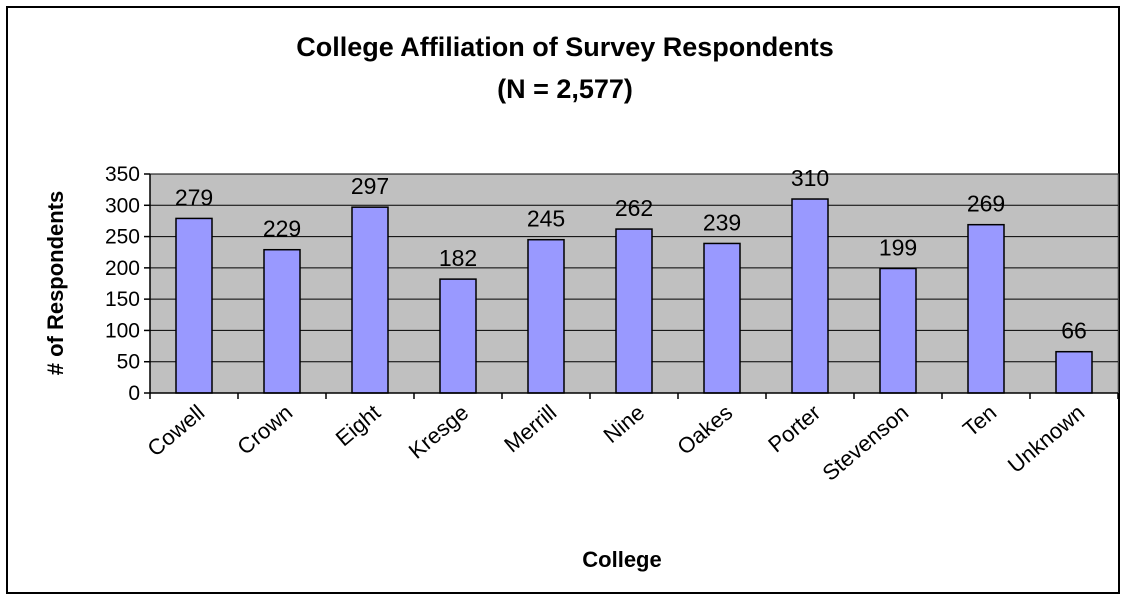 This screenshot has width=1130, height=600. What do you see at coordinates (438, 432) in the screenshot?
I see `x-category-label-kresge: Kresge` at bounding box center [438, 432].